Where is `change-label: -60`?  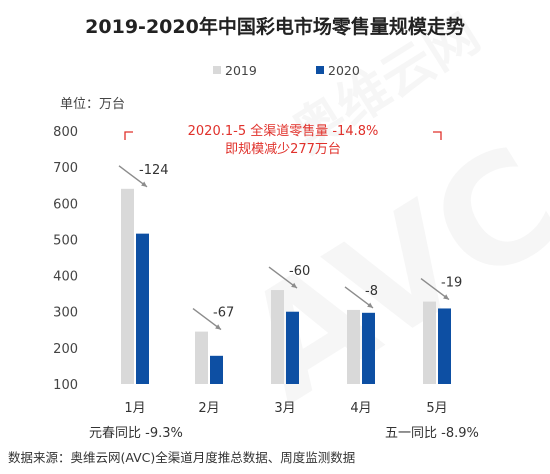
change-label: -60 is located at coordinates (299, 271).